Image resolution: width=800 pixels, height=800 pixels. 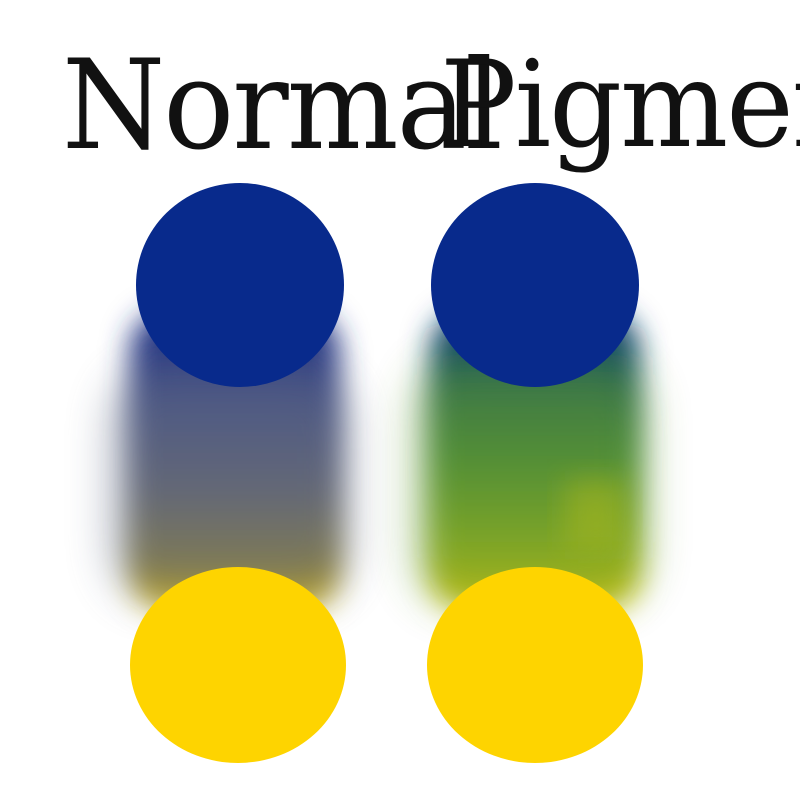 What do you see at coordinates (620, 104) in the screenshot?
I see `pigment-label: Pigment` at bounding box center [620, 104].